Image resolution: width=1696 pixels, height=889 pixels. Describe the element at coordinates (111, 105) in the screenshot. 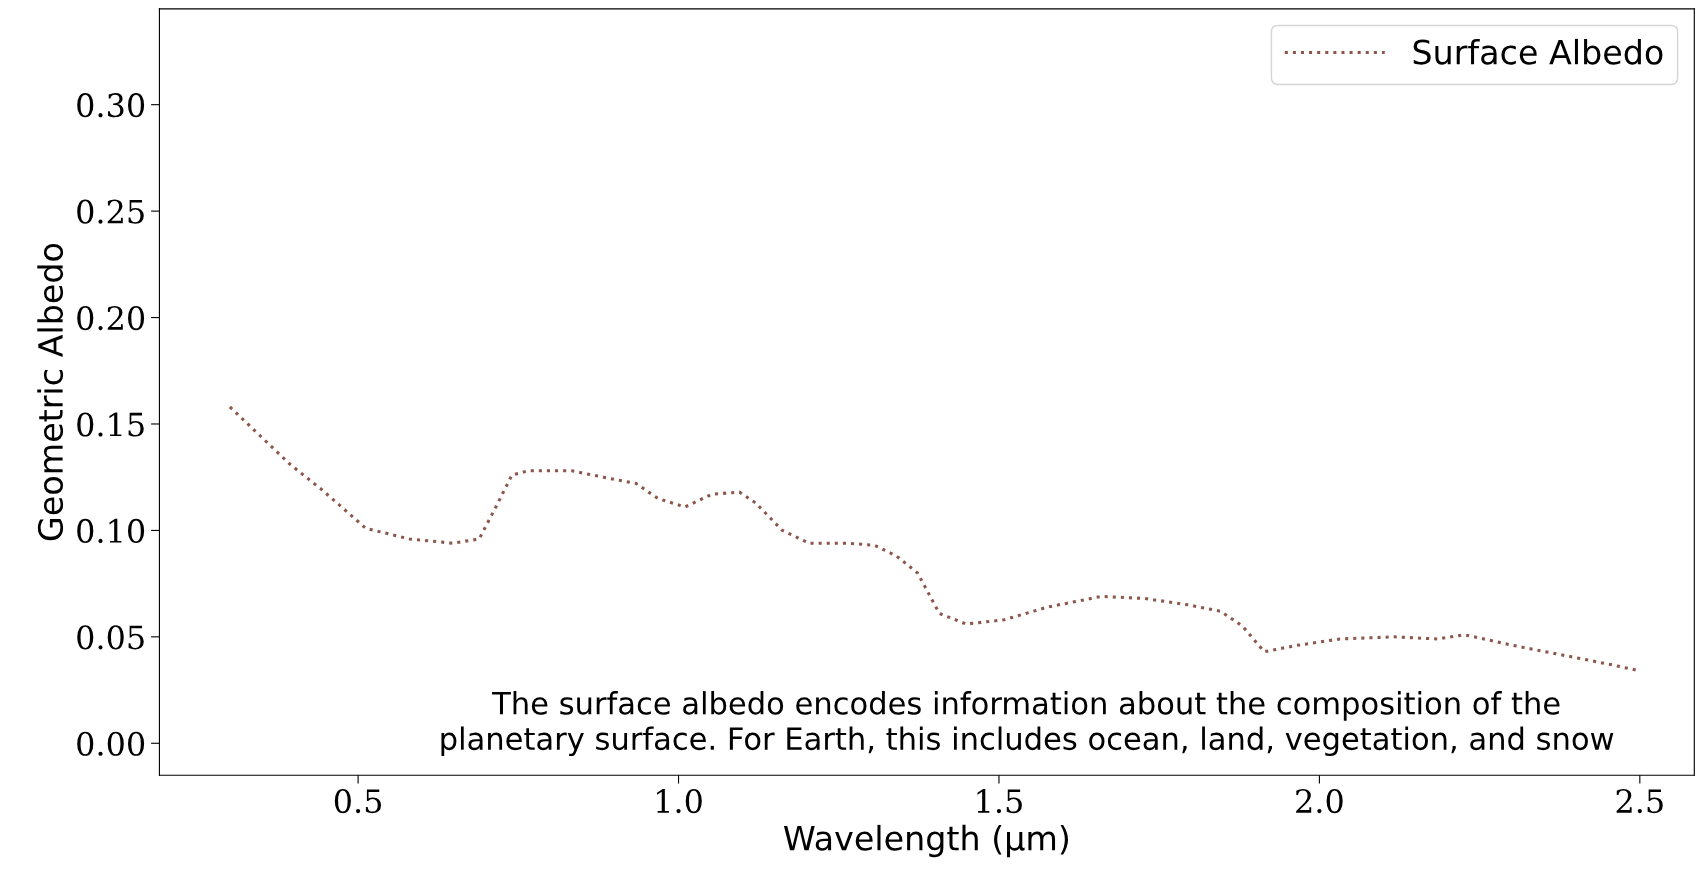

I see `y-tick-label: 0.30` at that location.